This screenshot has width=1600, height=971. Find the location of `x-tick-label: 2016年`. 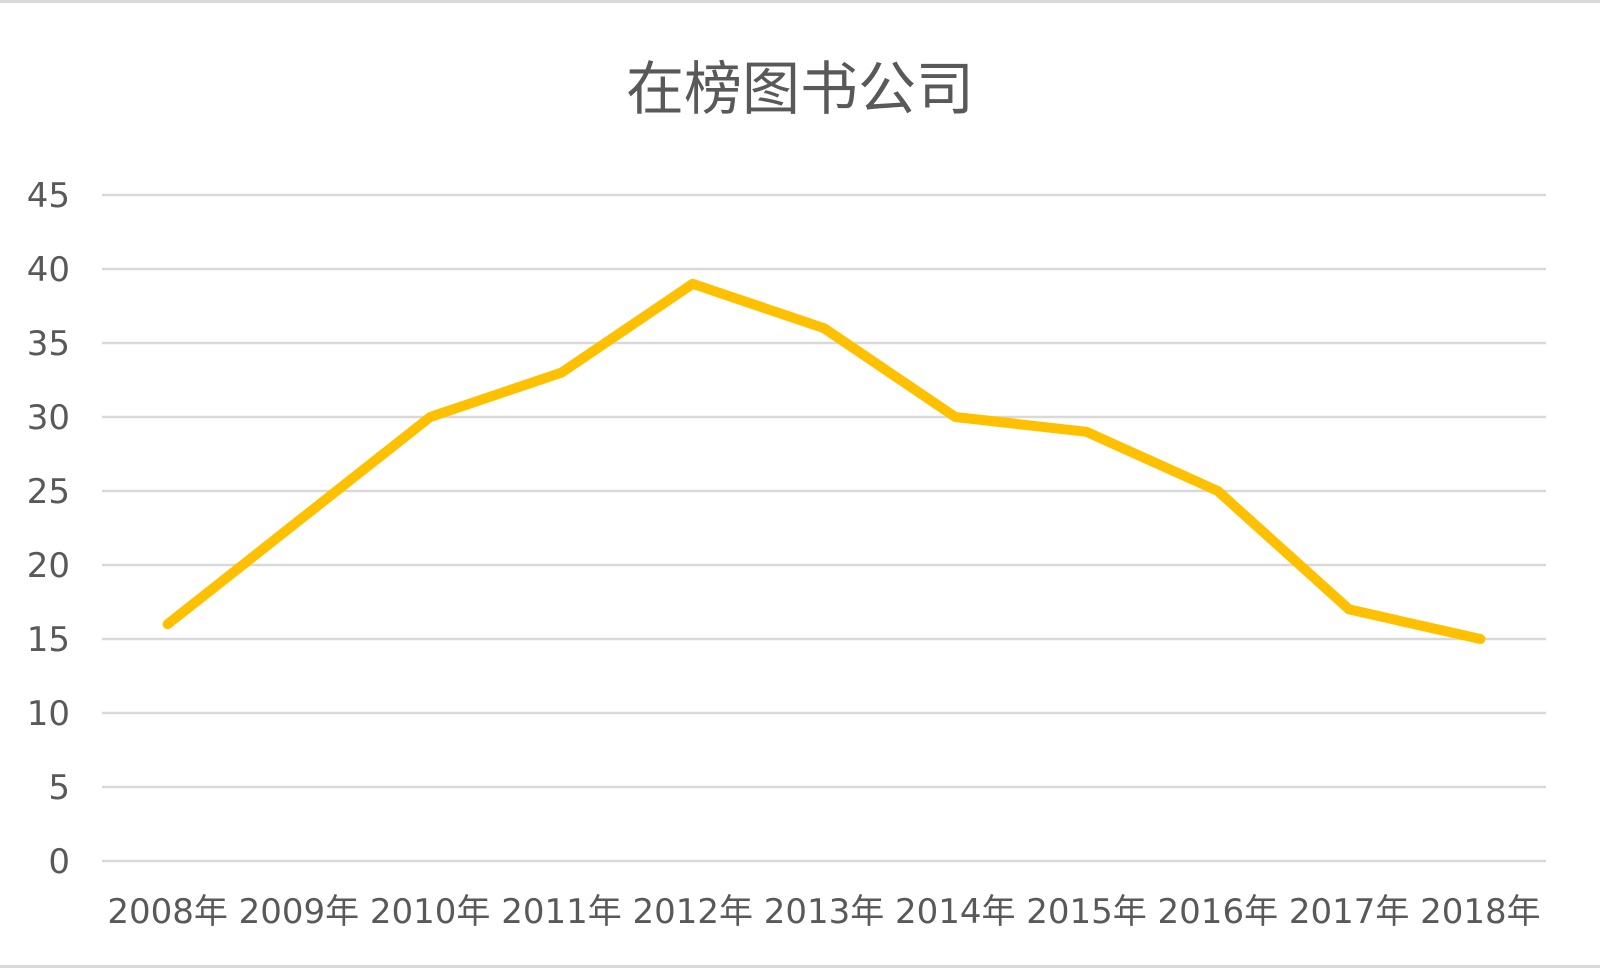

x-tick-label: 2016年 is located at coordinates (1218, 912).